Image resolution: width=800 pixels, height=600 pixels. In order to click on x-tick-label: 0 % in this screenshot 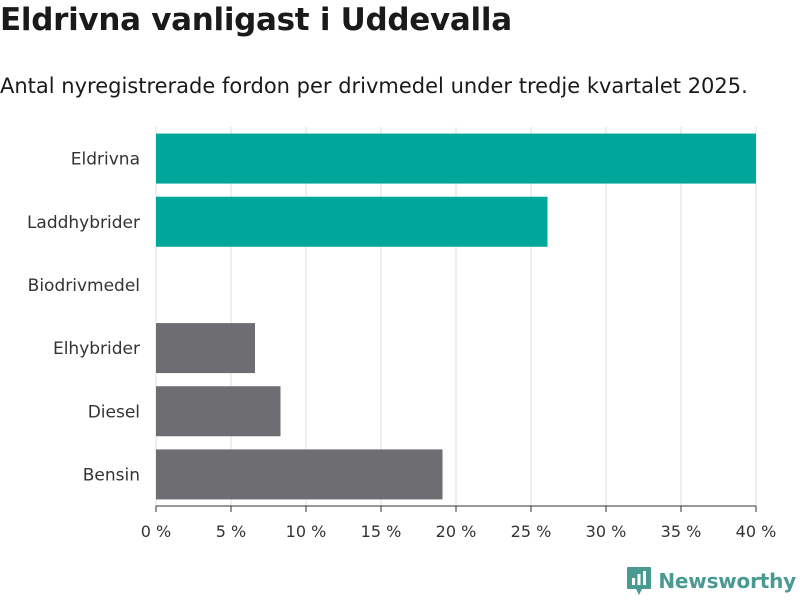, I will do `click(156, 531)`.